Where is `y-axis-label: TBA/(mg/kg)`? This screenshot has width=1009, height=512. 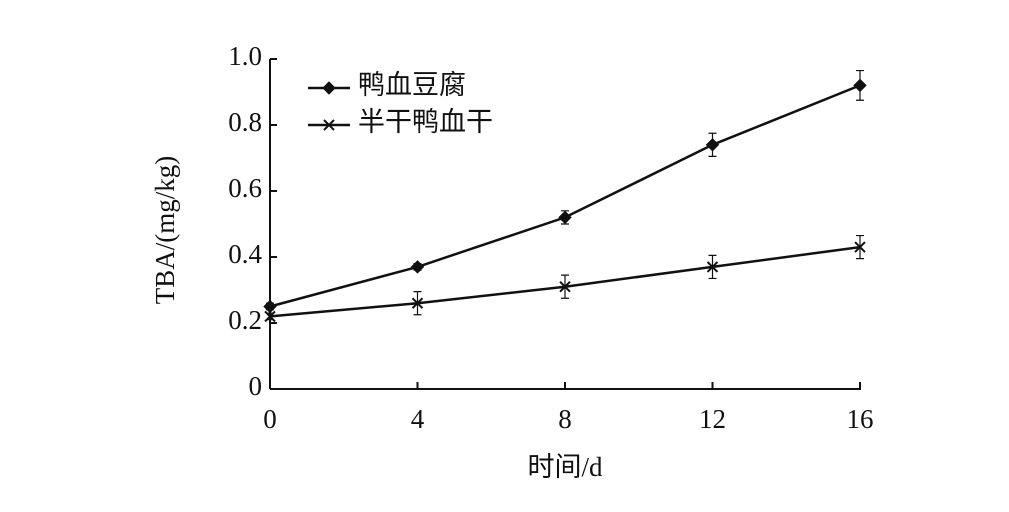 y-axis-label: TBA/(mg/kg) is located at coordinates (165, 230).